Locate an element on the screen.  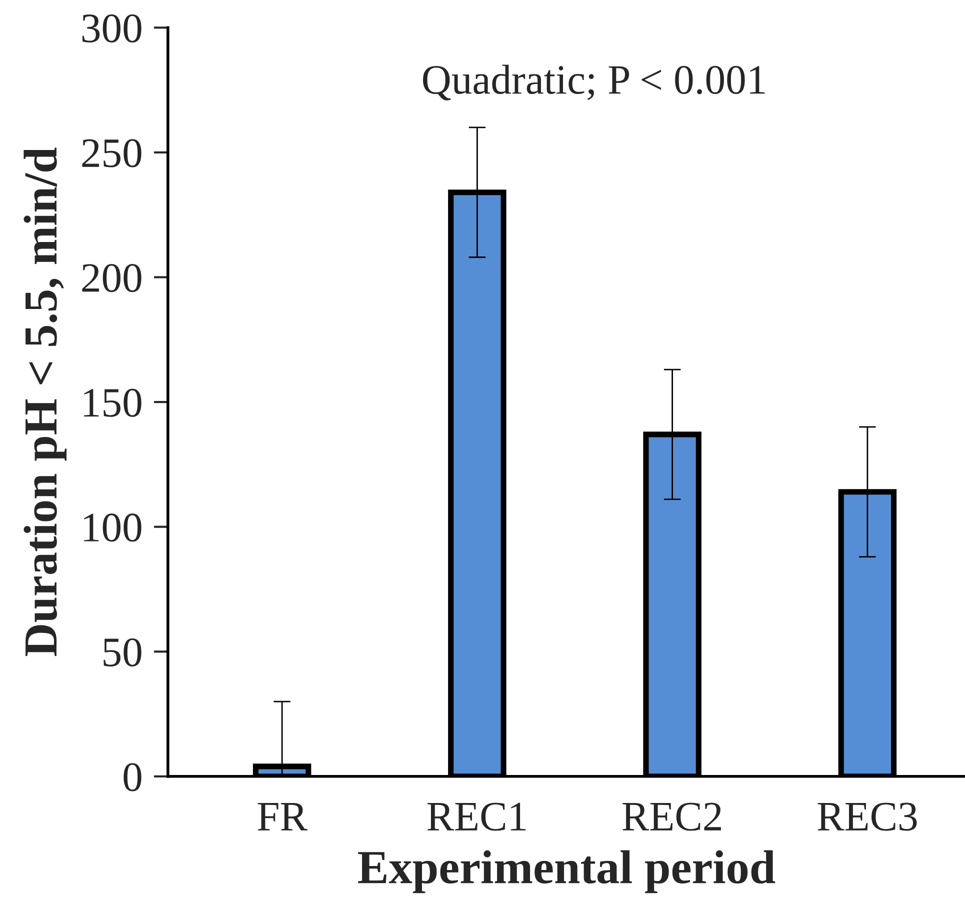
x-axis-title: Experimental period is located at coordinates (567, 872).